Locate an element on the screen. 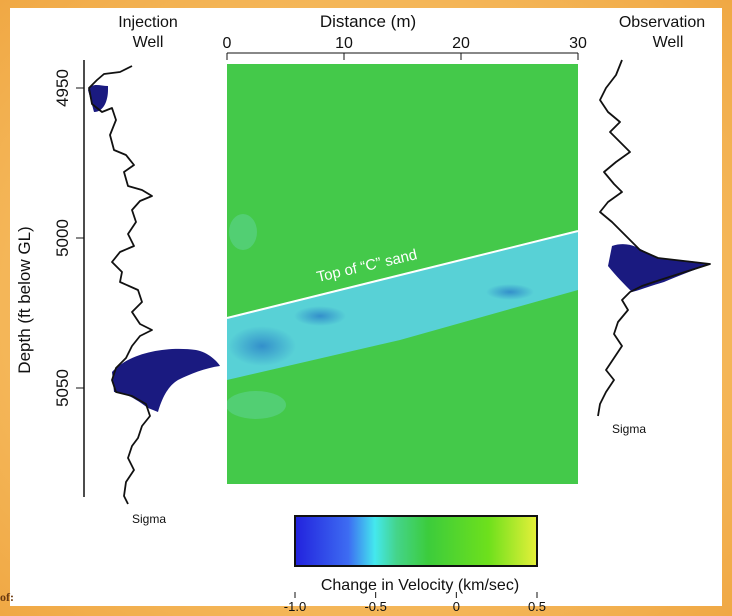  right-log-shade is located at coordinates (659, 268).